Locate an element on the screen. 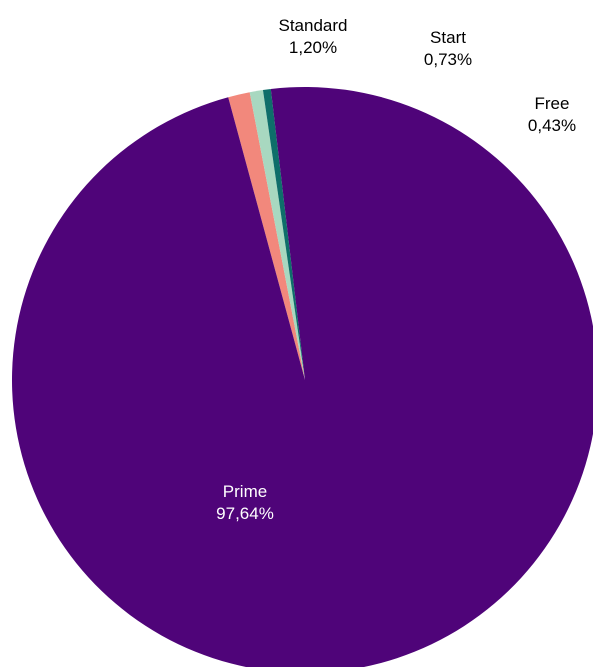 The width and height of the screenshot is (593, 667). pie-label-standard: Standard 1,20% is located at coordinates (313, 36).